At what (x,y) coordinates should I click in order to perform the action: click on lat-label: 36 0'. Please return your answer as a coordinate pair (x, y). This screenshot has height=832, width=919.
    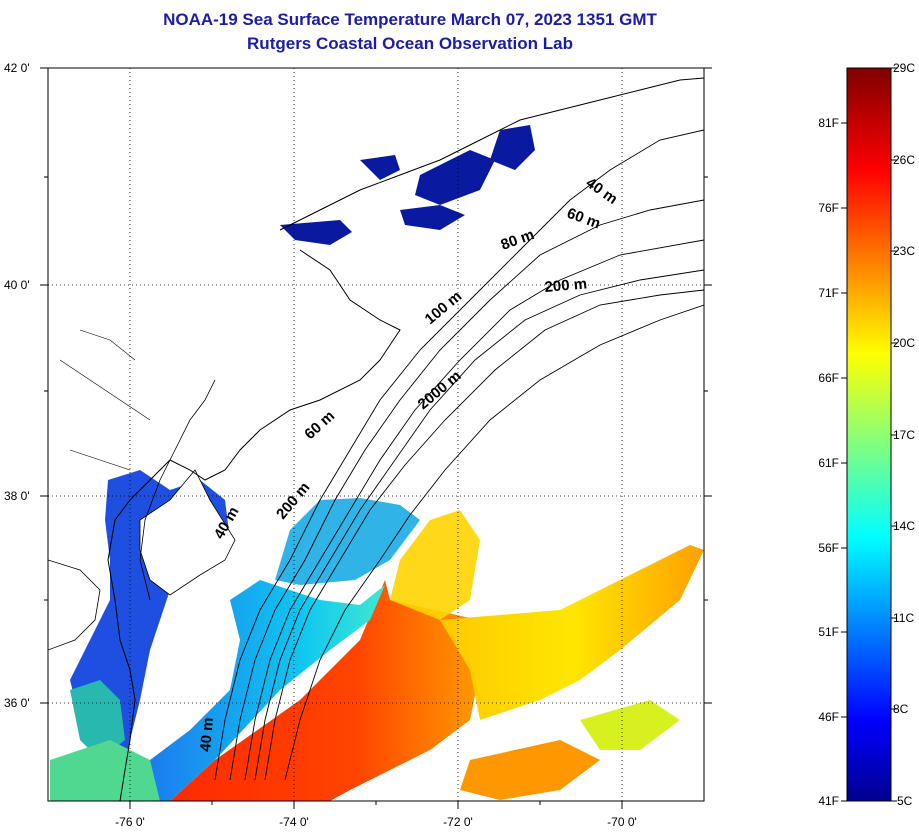
    Looking at the image, I should click on (17, 703).